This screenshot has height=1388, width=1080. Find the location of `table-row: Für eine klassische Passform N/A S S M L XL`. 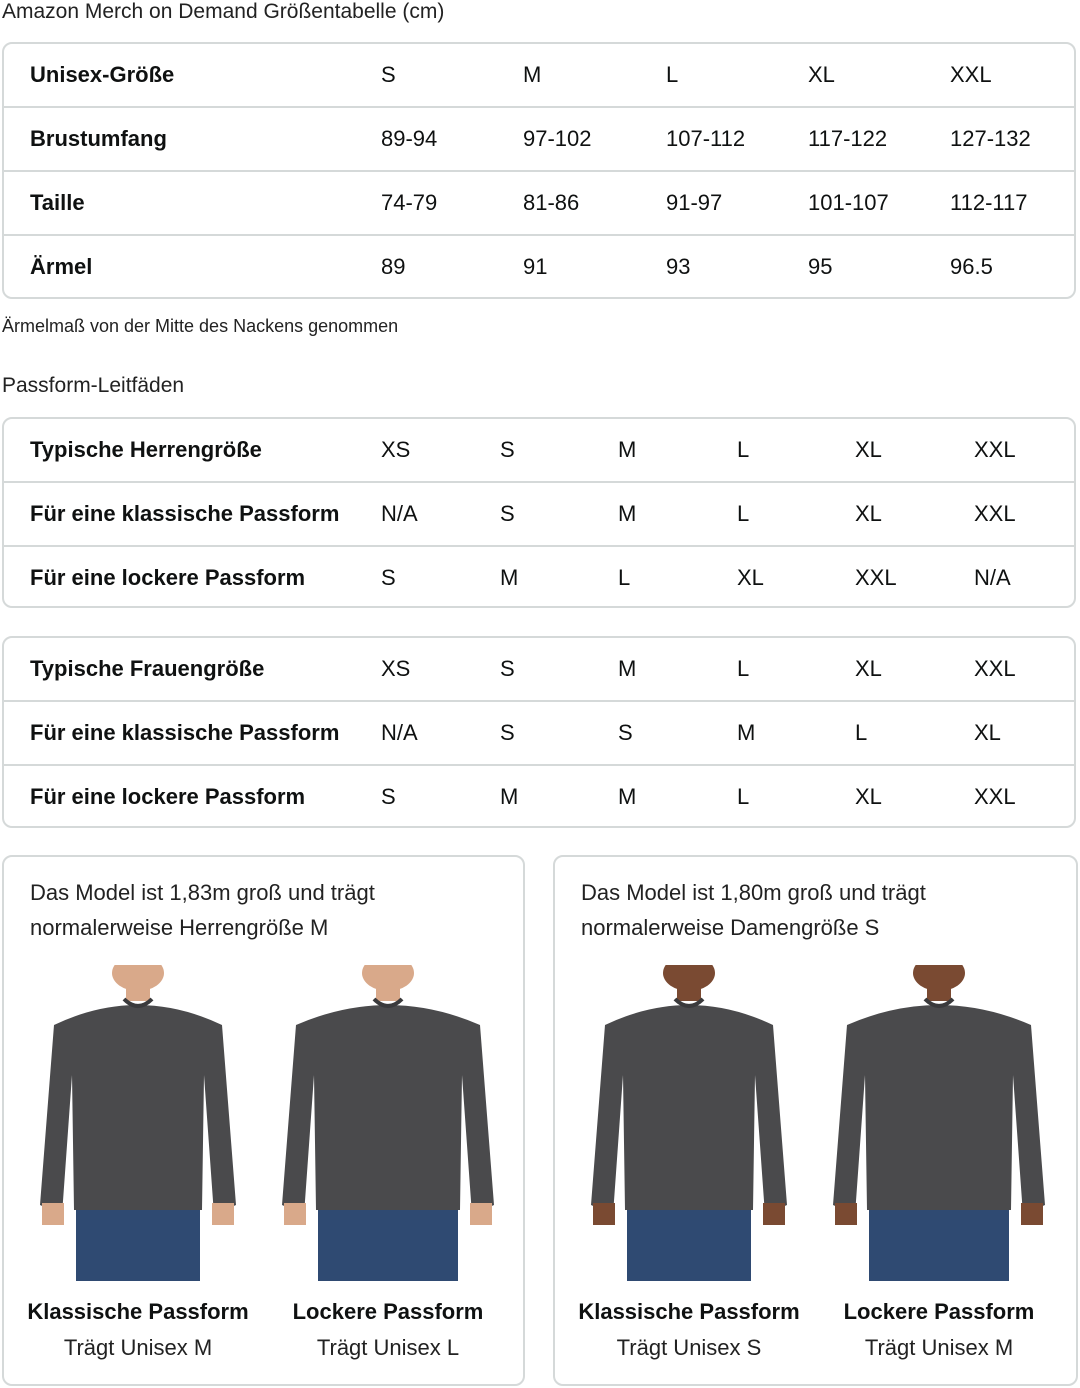

table-row: Für eine klassische Passform N/A S S M L XL is located at coordinates (539, 732).